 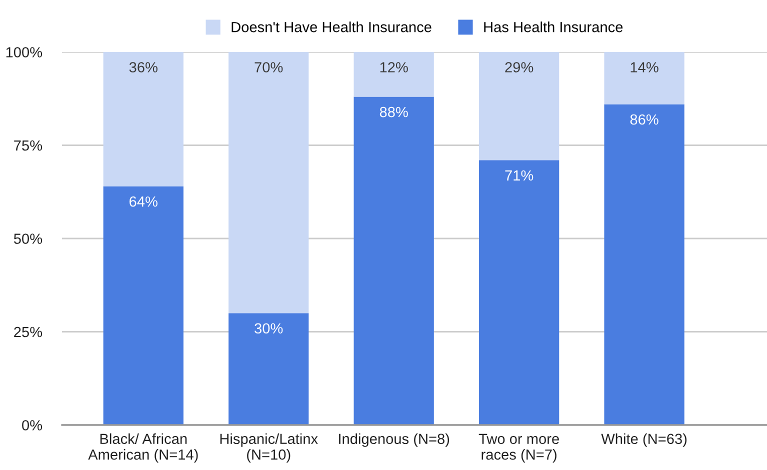 What do you see at coordinates (268, 67) in the screenshot?
I see `data-label: 70%` at bounding box center [268, 67].